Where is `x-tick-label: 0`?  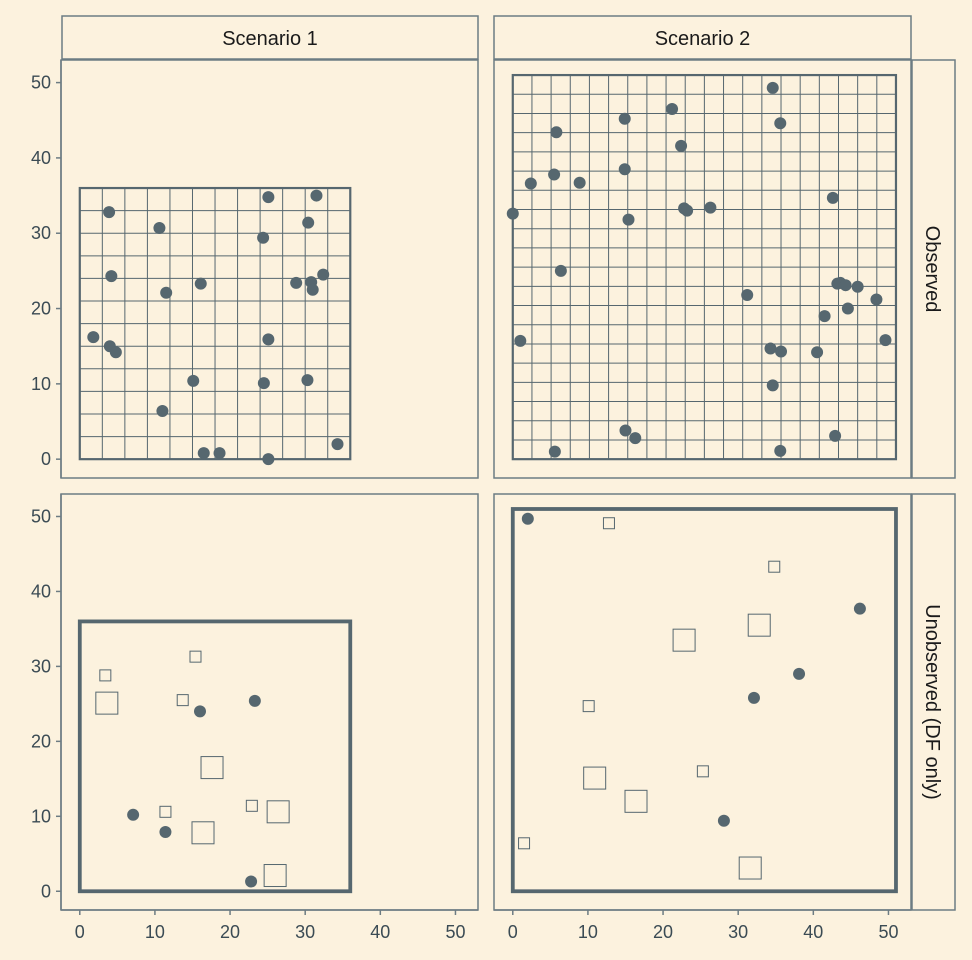
x-tick-label: 0 is located at coordinates (80, 932).